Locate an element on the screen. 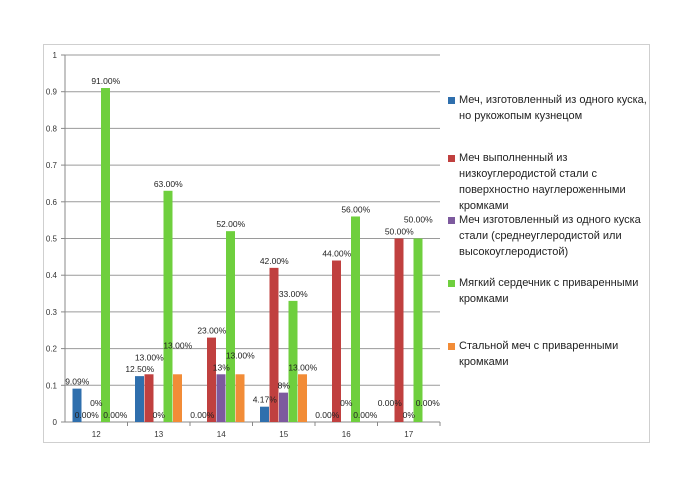 The height and width of the screenshot is (495, 700). legend-item: Стальной меч с приваренными кромками is located at coordinates (548, 354).